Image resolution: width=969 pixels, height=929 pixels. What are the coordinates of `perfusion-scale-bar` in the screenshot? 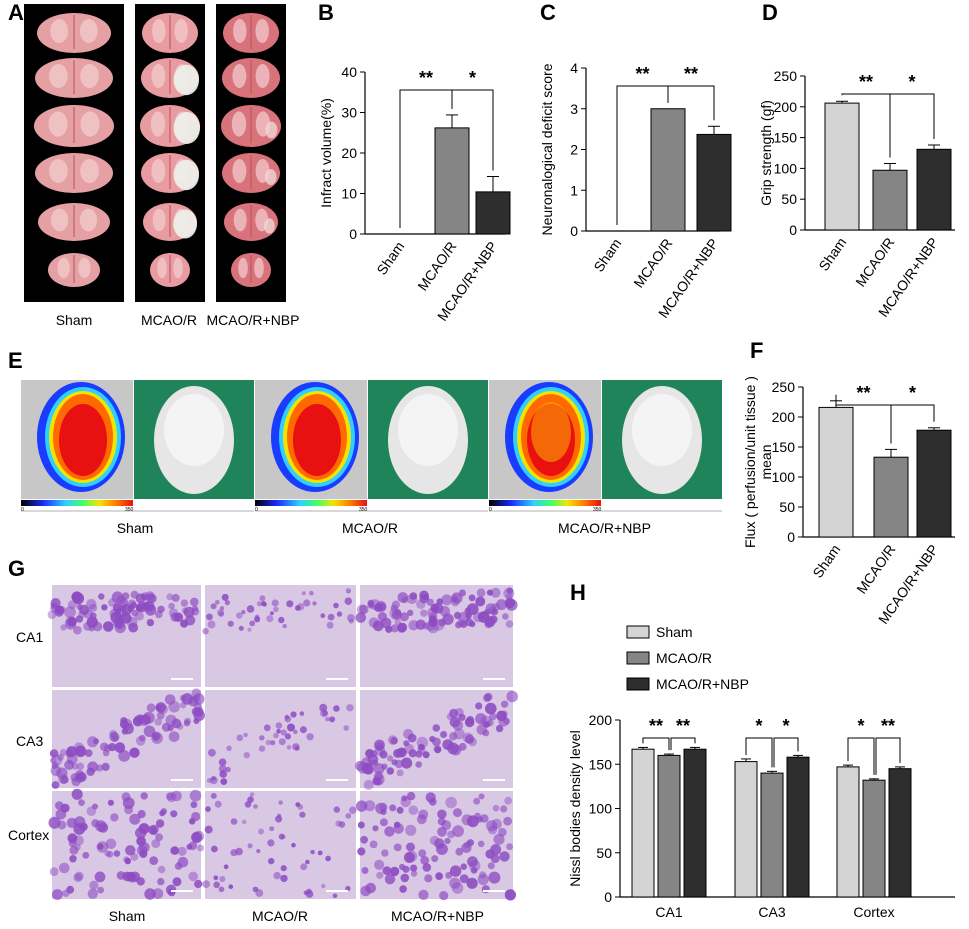 It's located at (311, 503).